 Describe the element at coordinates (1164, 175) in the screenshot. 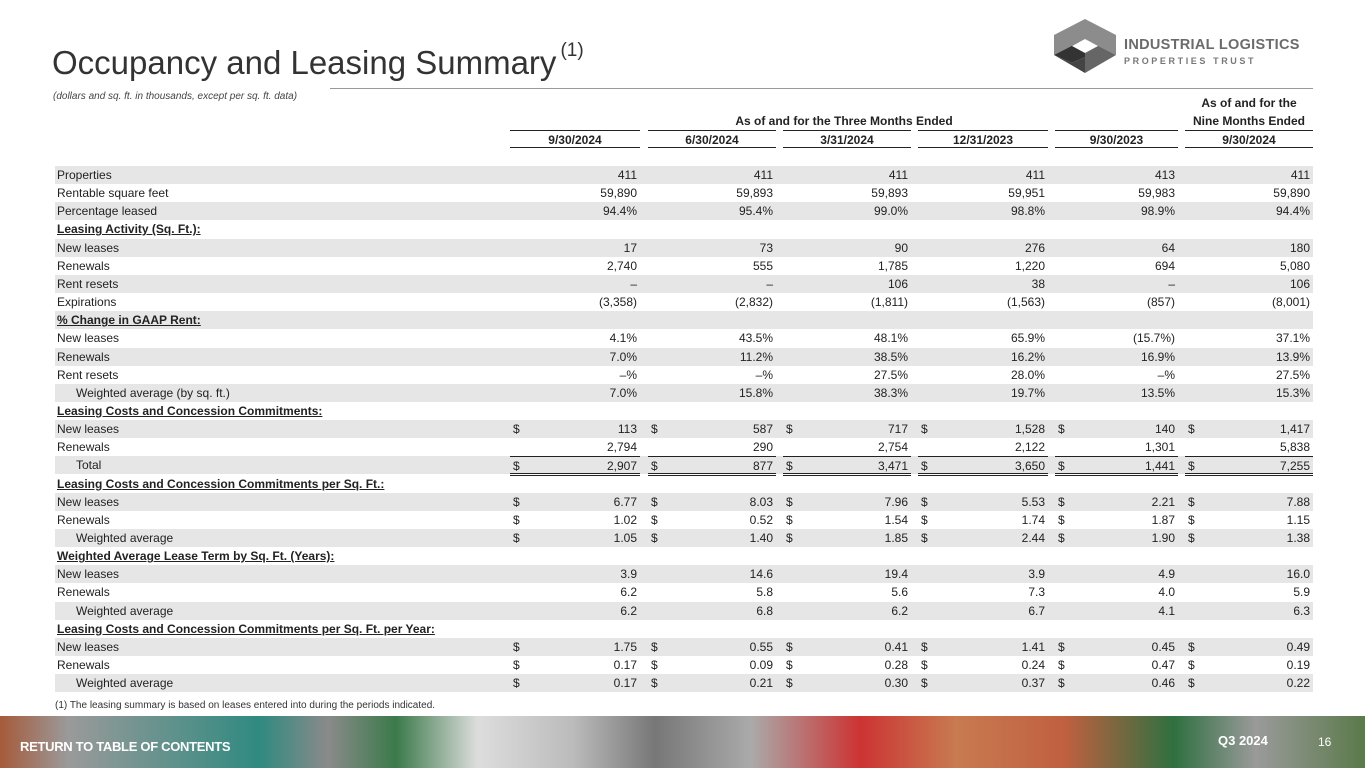

I see `cell-value: 413` at that location.